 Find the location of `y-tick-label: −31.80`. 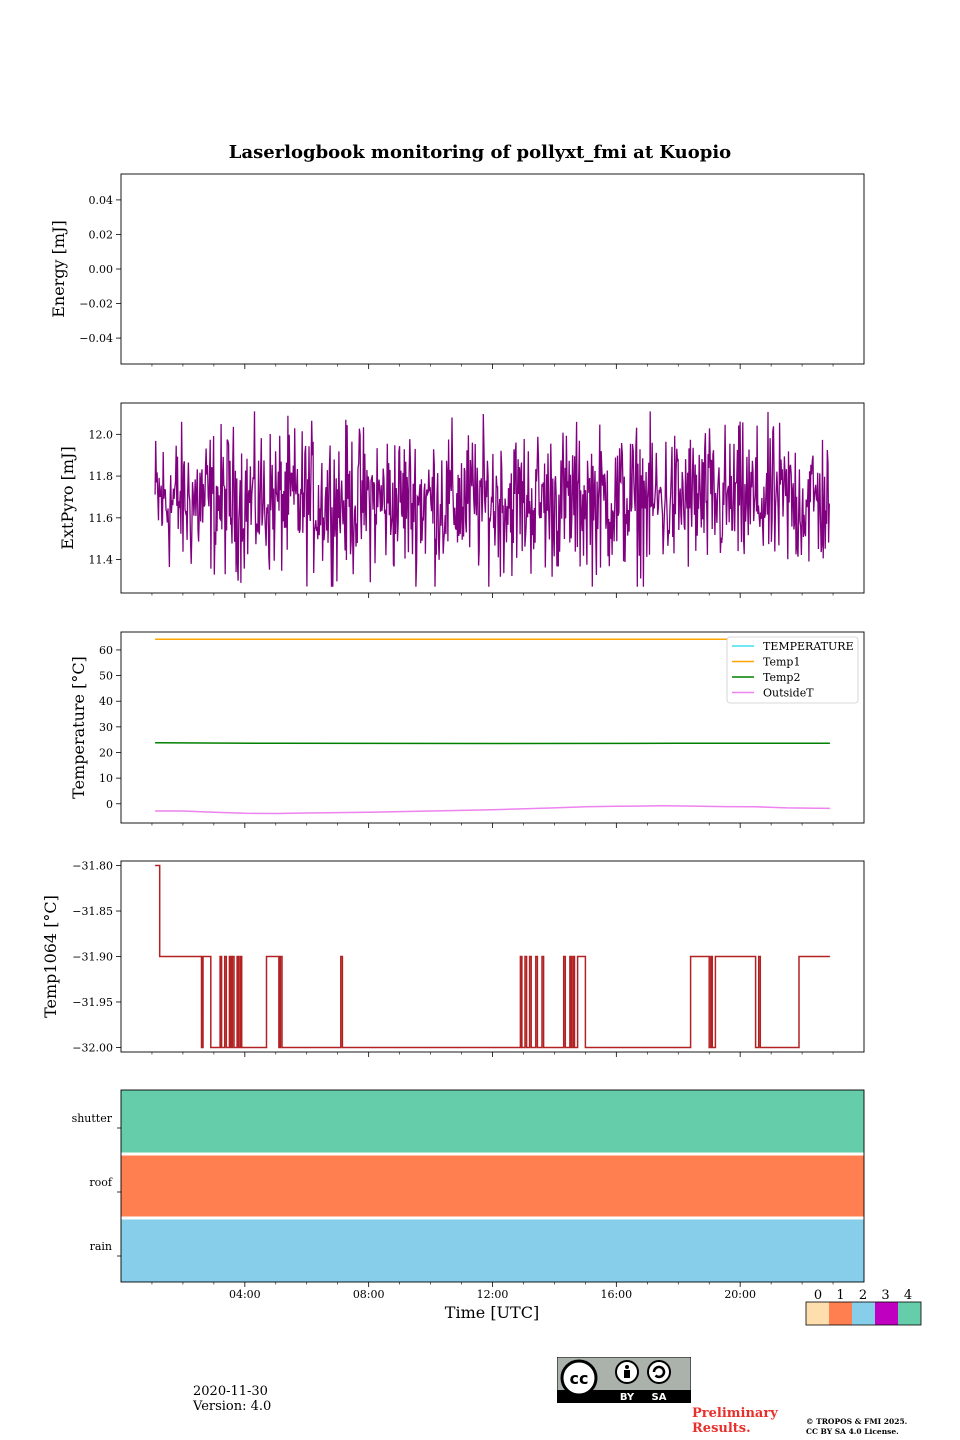

y-tick-label: −31.80 is located at coordinates (92, 866).